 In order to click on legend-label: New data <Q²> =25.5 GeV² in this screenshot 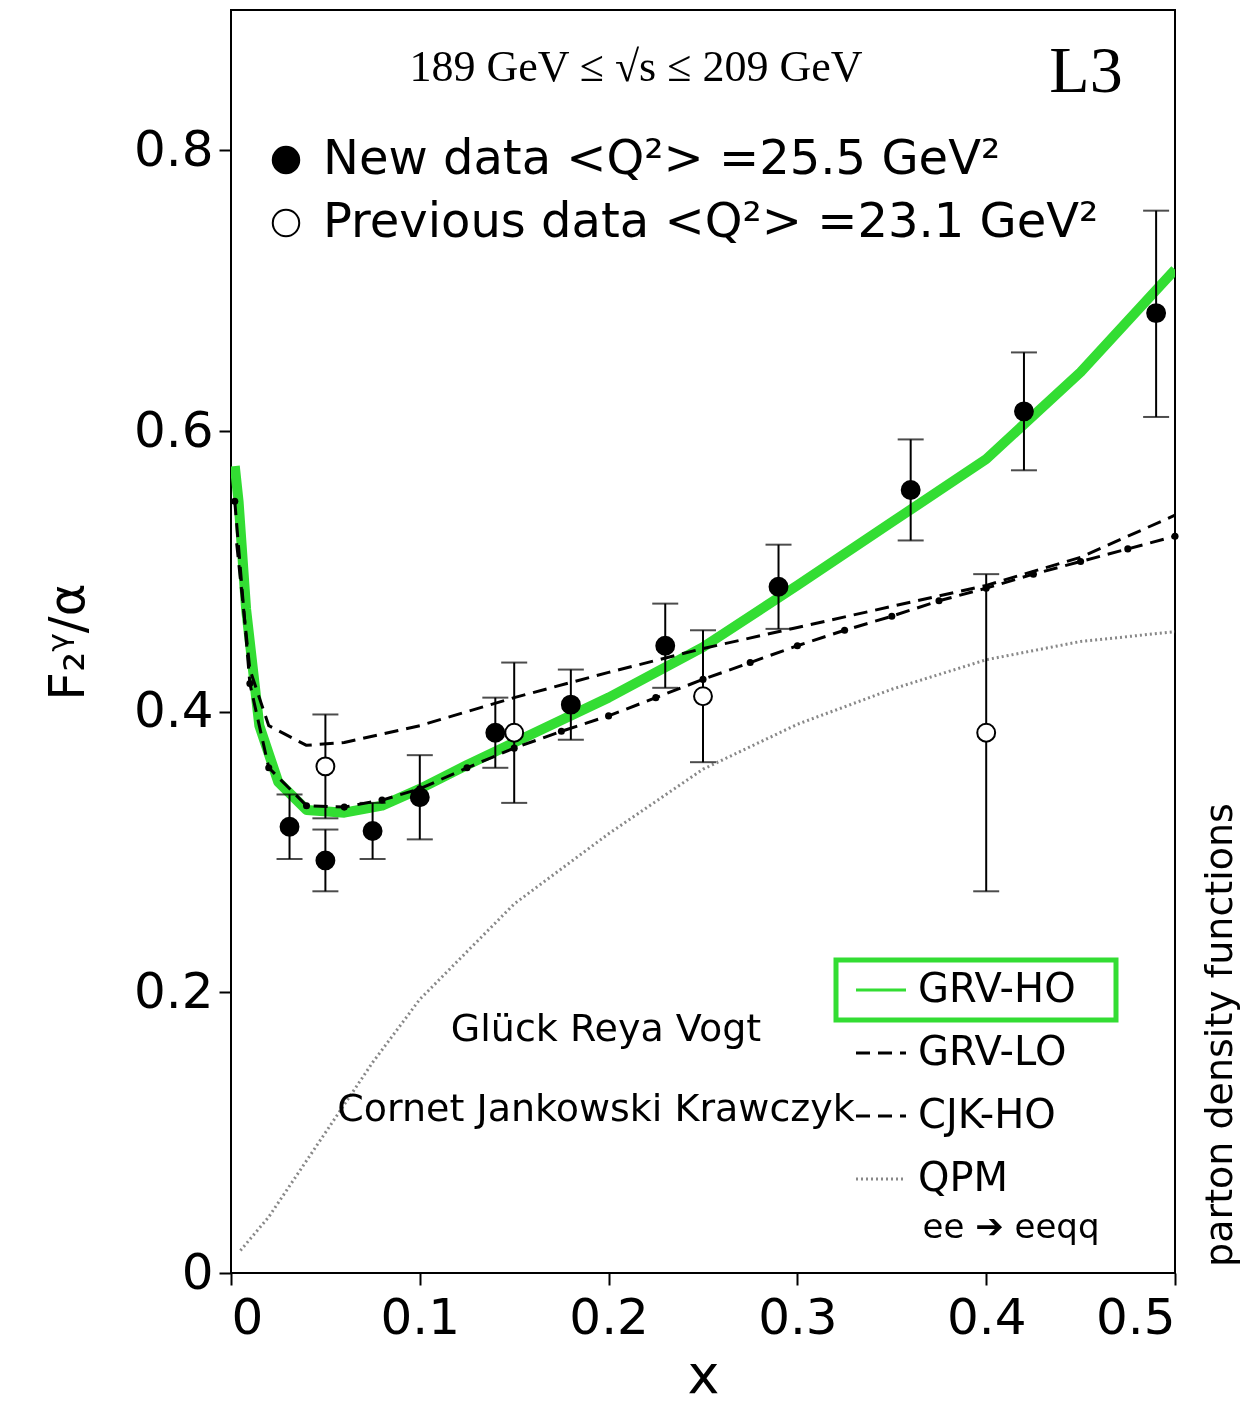, I will do `click(662, 157)`.